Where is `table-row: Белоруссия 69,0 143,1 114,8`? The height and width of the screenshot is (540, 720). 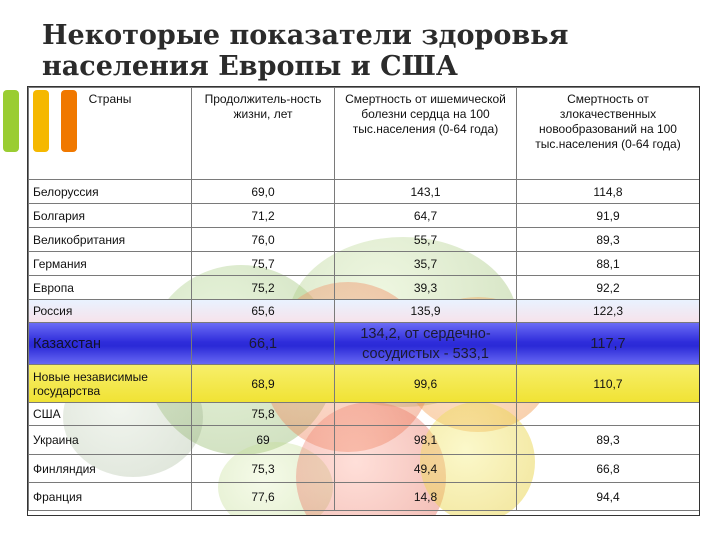 table-row: Белоруссия 69,0 143,1 114,8 is located at coordinates (363, 191).